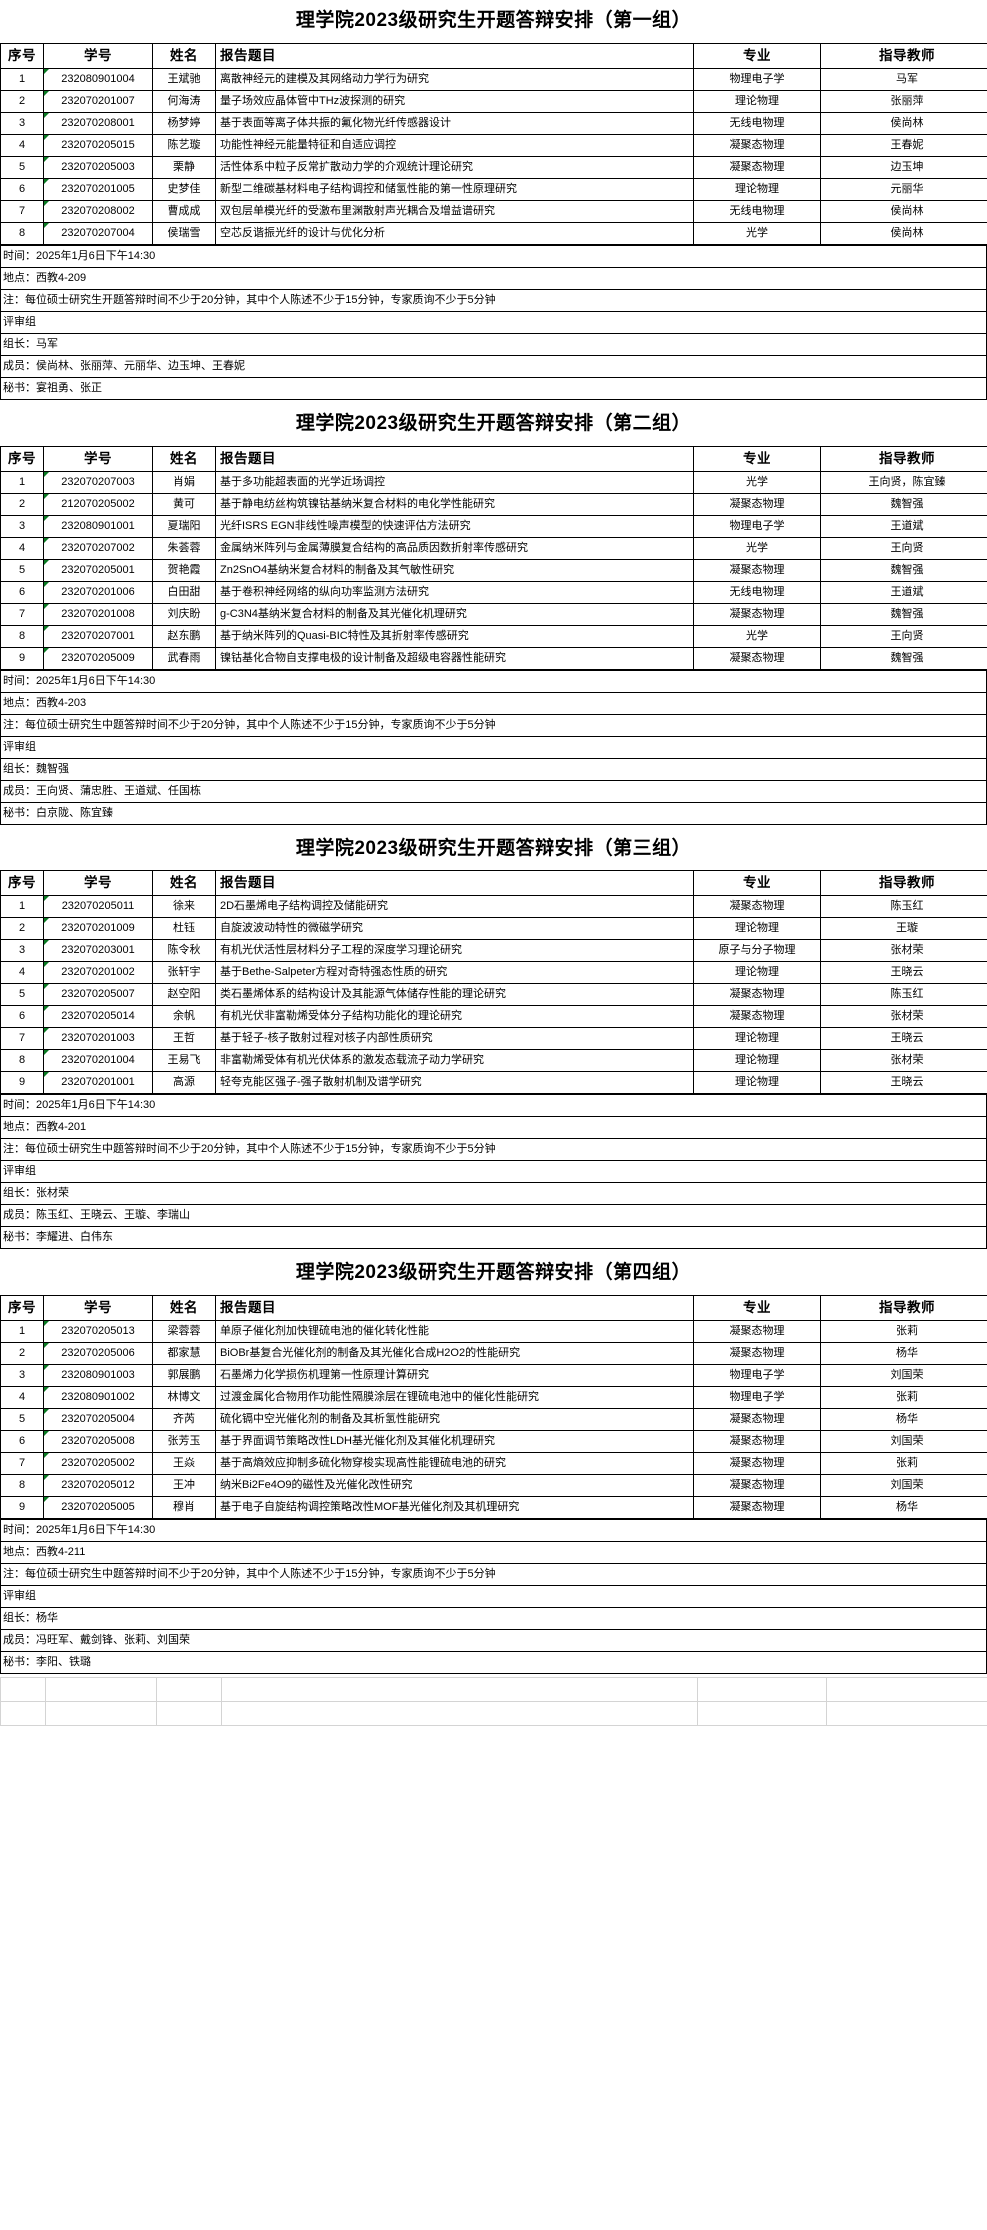 The width and height of the screenshot is (987, 2230). What do you see at coordinates (903, 482) in the screenshot?
I see `cell-advisor: 王向贤，陈宜臻` at bounding box center [903, 482].